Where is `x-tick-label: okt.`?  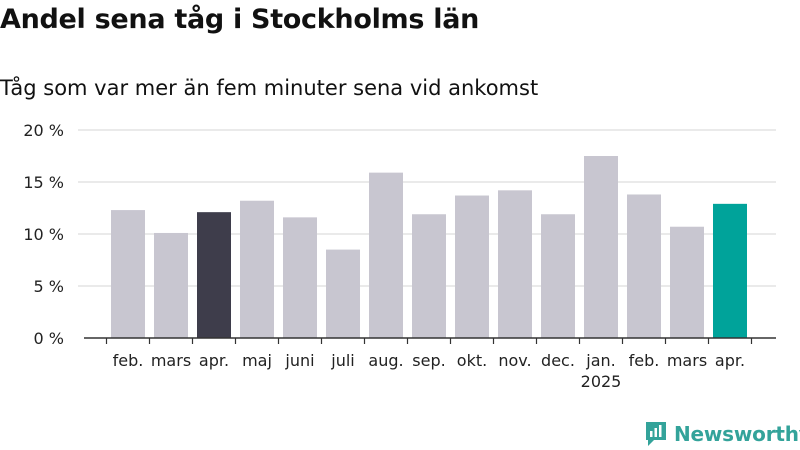 x-tick-label: okt. is located at coordinates (472, 360).